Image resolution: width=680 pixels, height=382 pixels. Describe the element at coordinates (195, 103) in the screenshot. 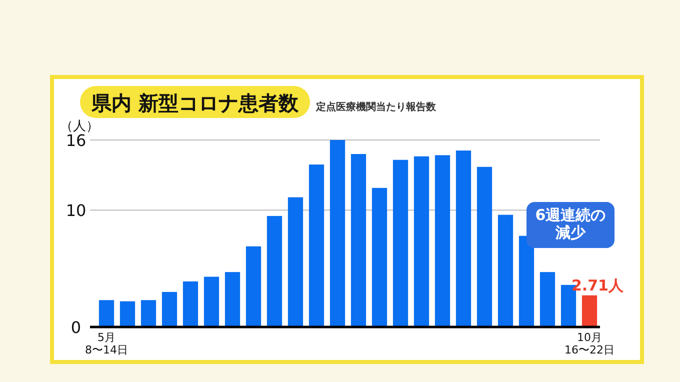

I see `chart-title: 県内 新型コロナ患者数` at that location.